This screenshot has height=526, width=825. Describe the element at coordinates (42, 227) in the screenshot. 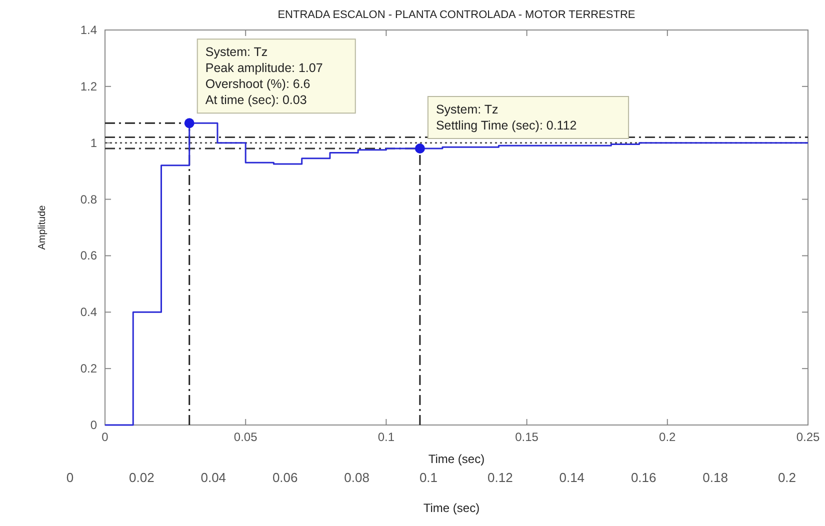

I see `y-axis-title: Amplitude` at that location.